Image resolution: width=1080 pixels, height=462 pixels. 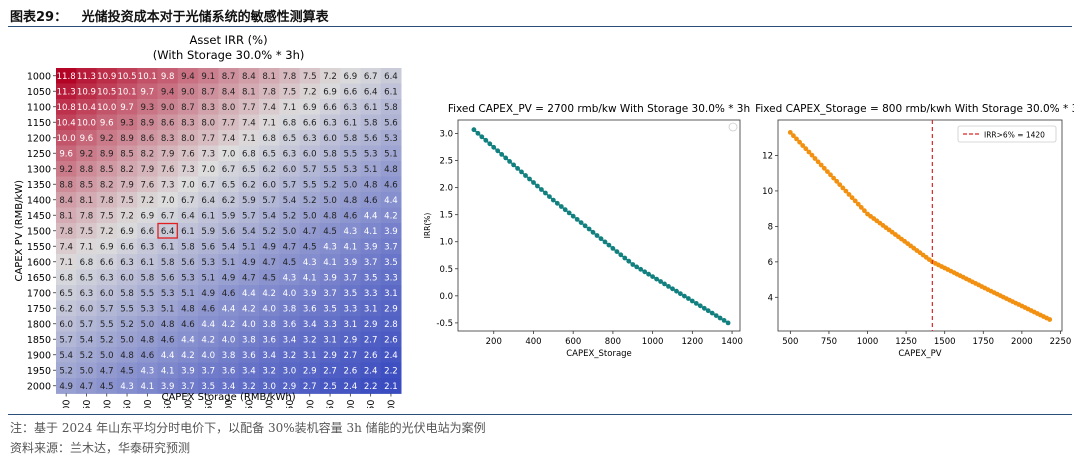 What do you see at coordinates (229, 77) in the screenshot?
I see `heatmap-cell-label: 8.7` at bounding box center [229, 77].